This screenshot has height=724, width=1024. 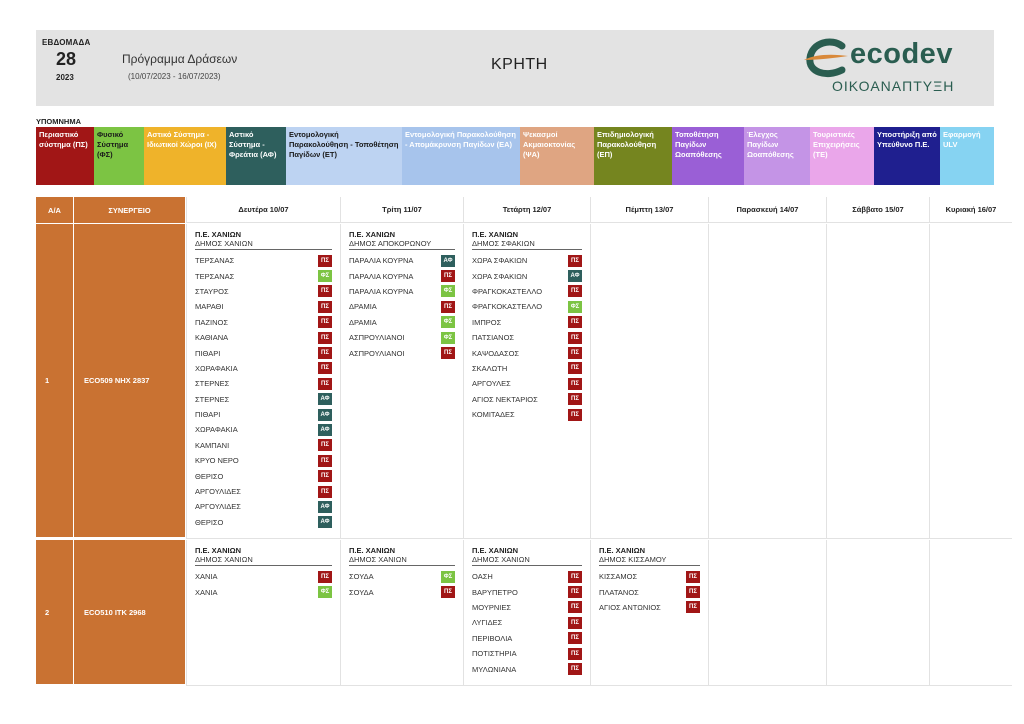 I want to click on program-dates: (10/07/2023 - 16/07/2023), so click(x=174, y=76).